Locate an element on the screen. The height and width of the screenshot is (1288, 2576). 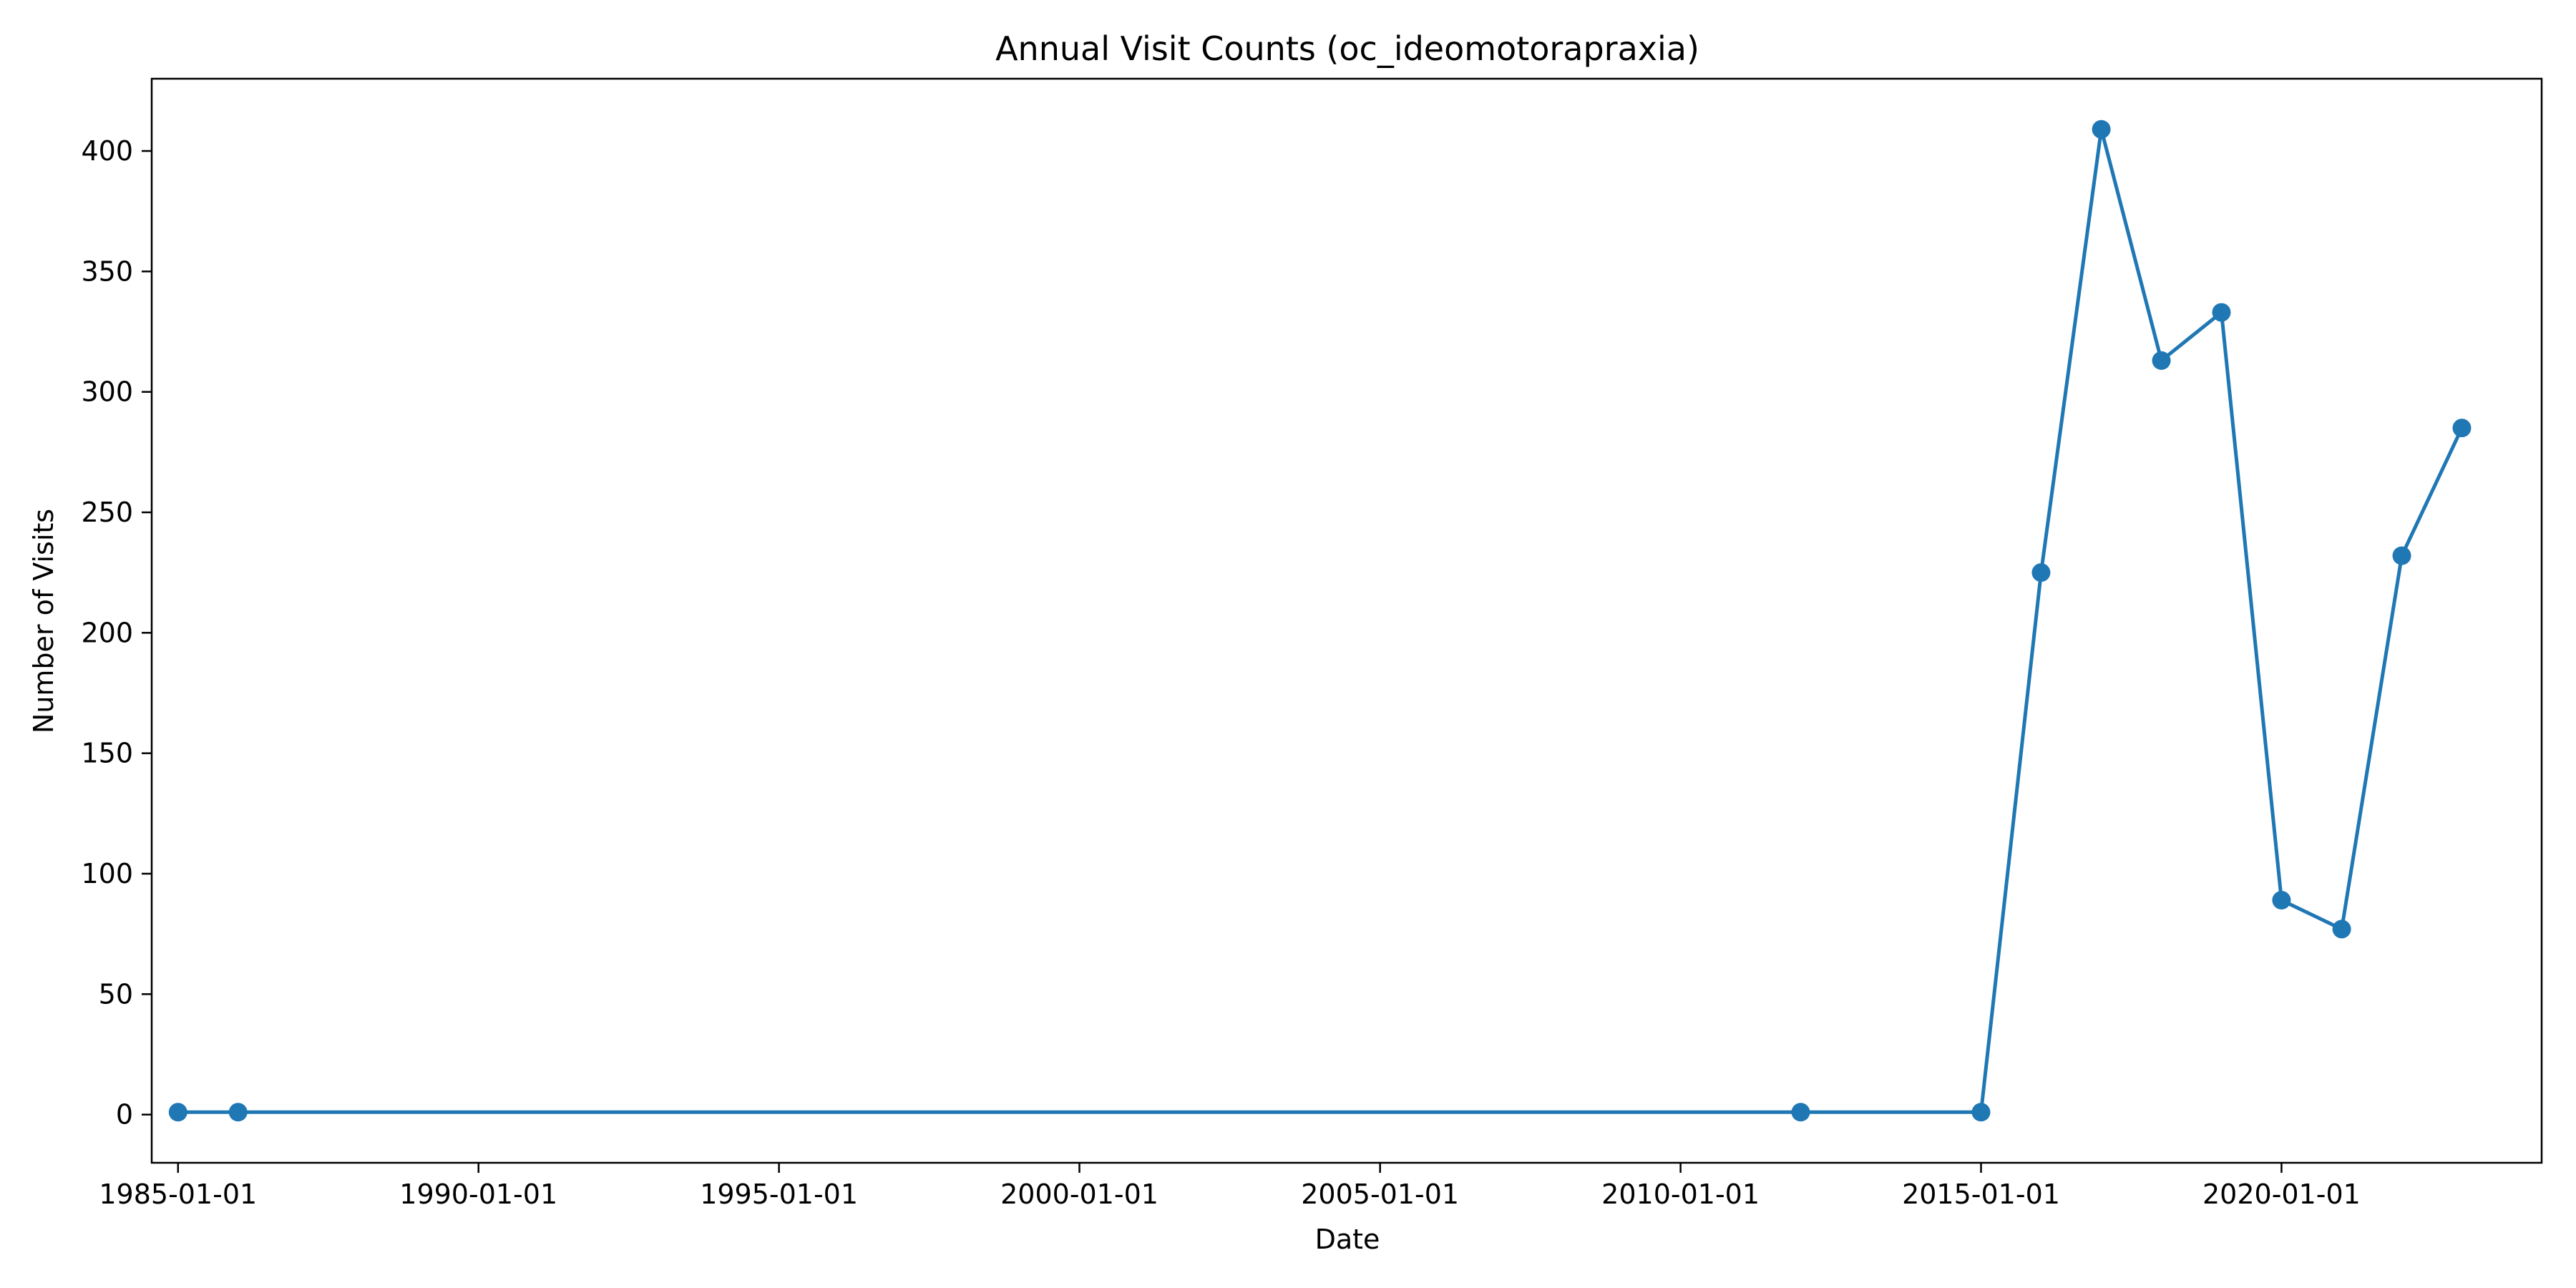
y-tick-label: 150 is located at coordinates (107, 753).